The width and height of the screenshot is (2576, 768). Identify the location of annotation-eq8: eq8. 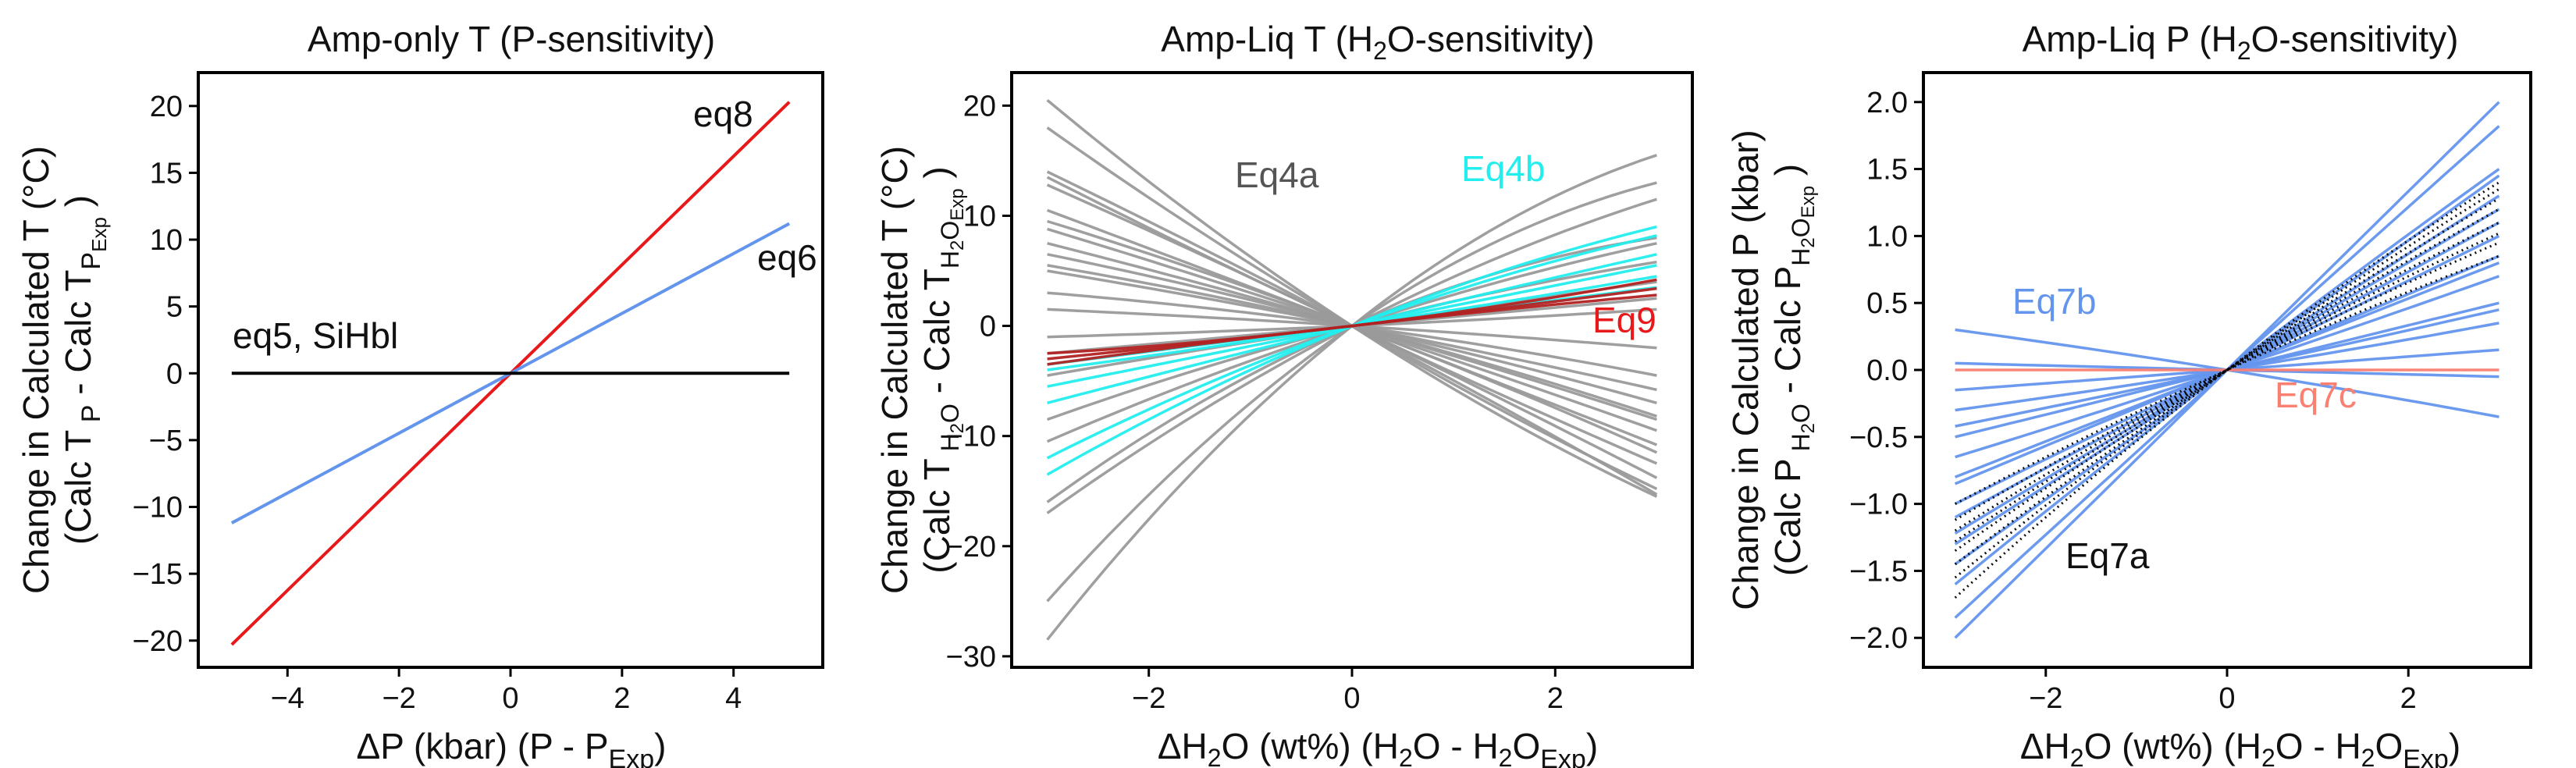
(723, 114).